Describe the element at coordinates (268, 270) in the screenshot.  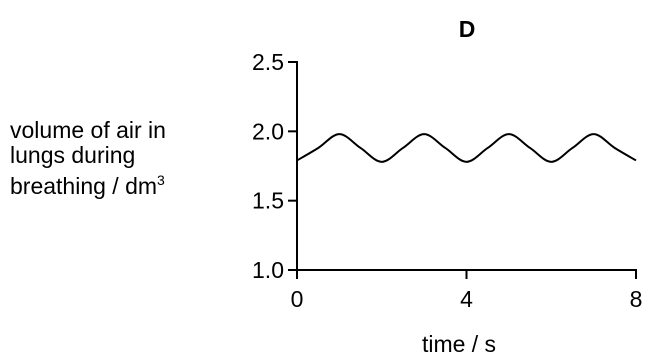
I see `y-tick-label: 1.0` at that location.